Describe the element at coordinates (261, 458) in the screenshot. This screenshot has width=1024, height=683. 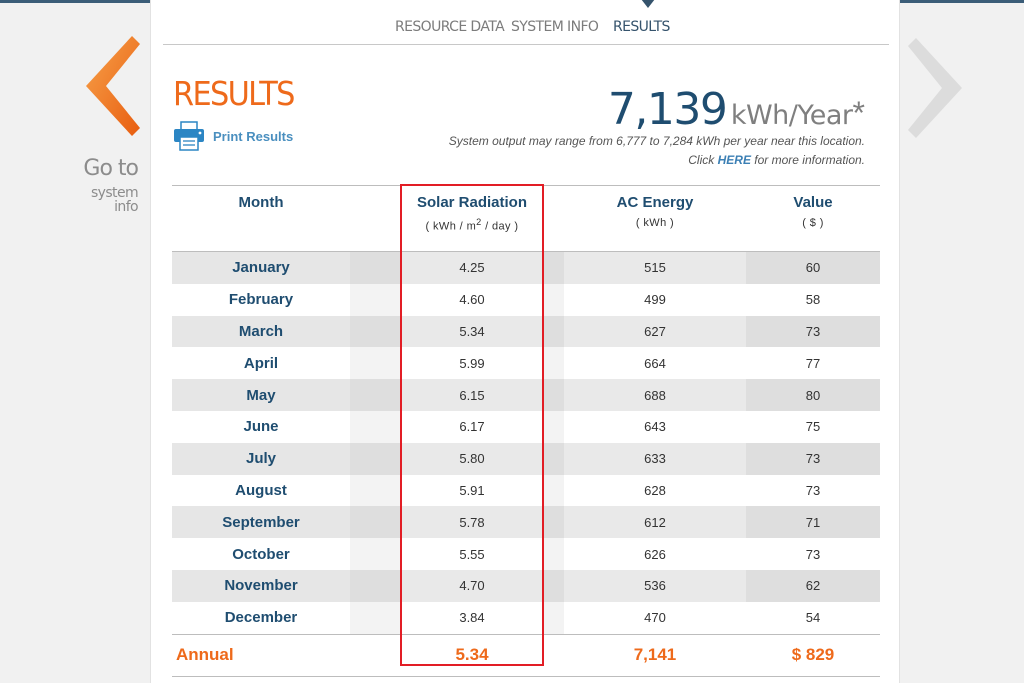
I see `month-cell: July` at that location.